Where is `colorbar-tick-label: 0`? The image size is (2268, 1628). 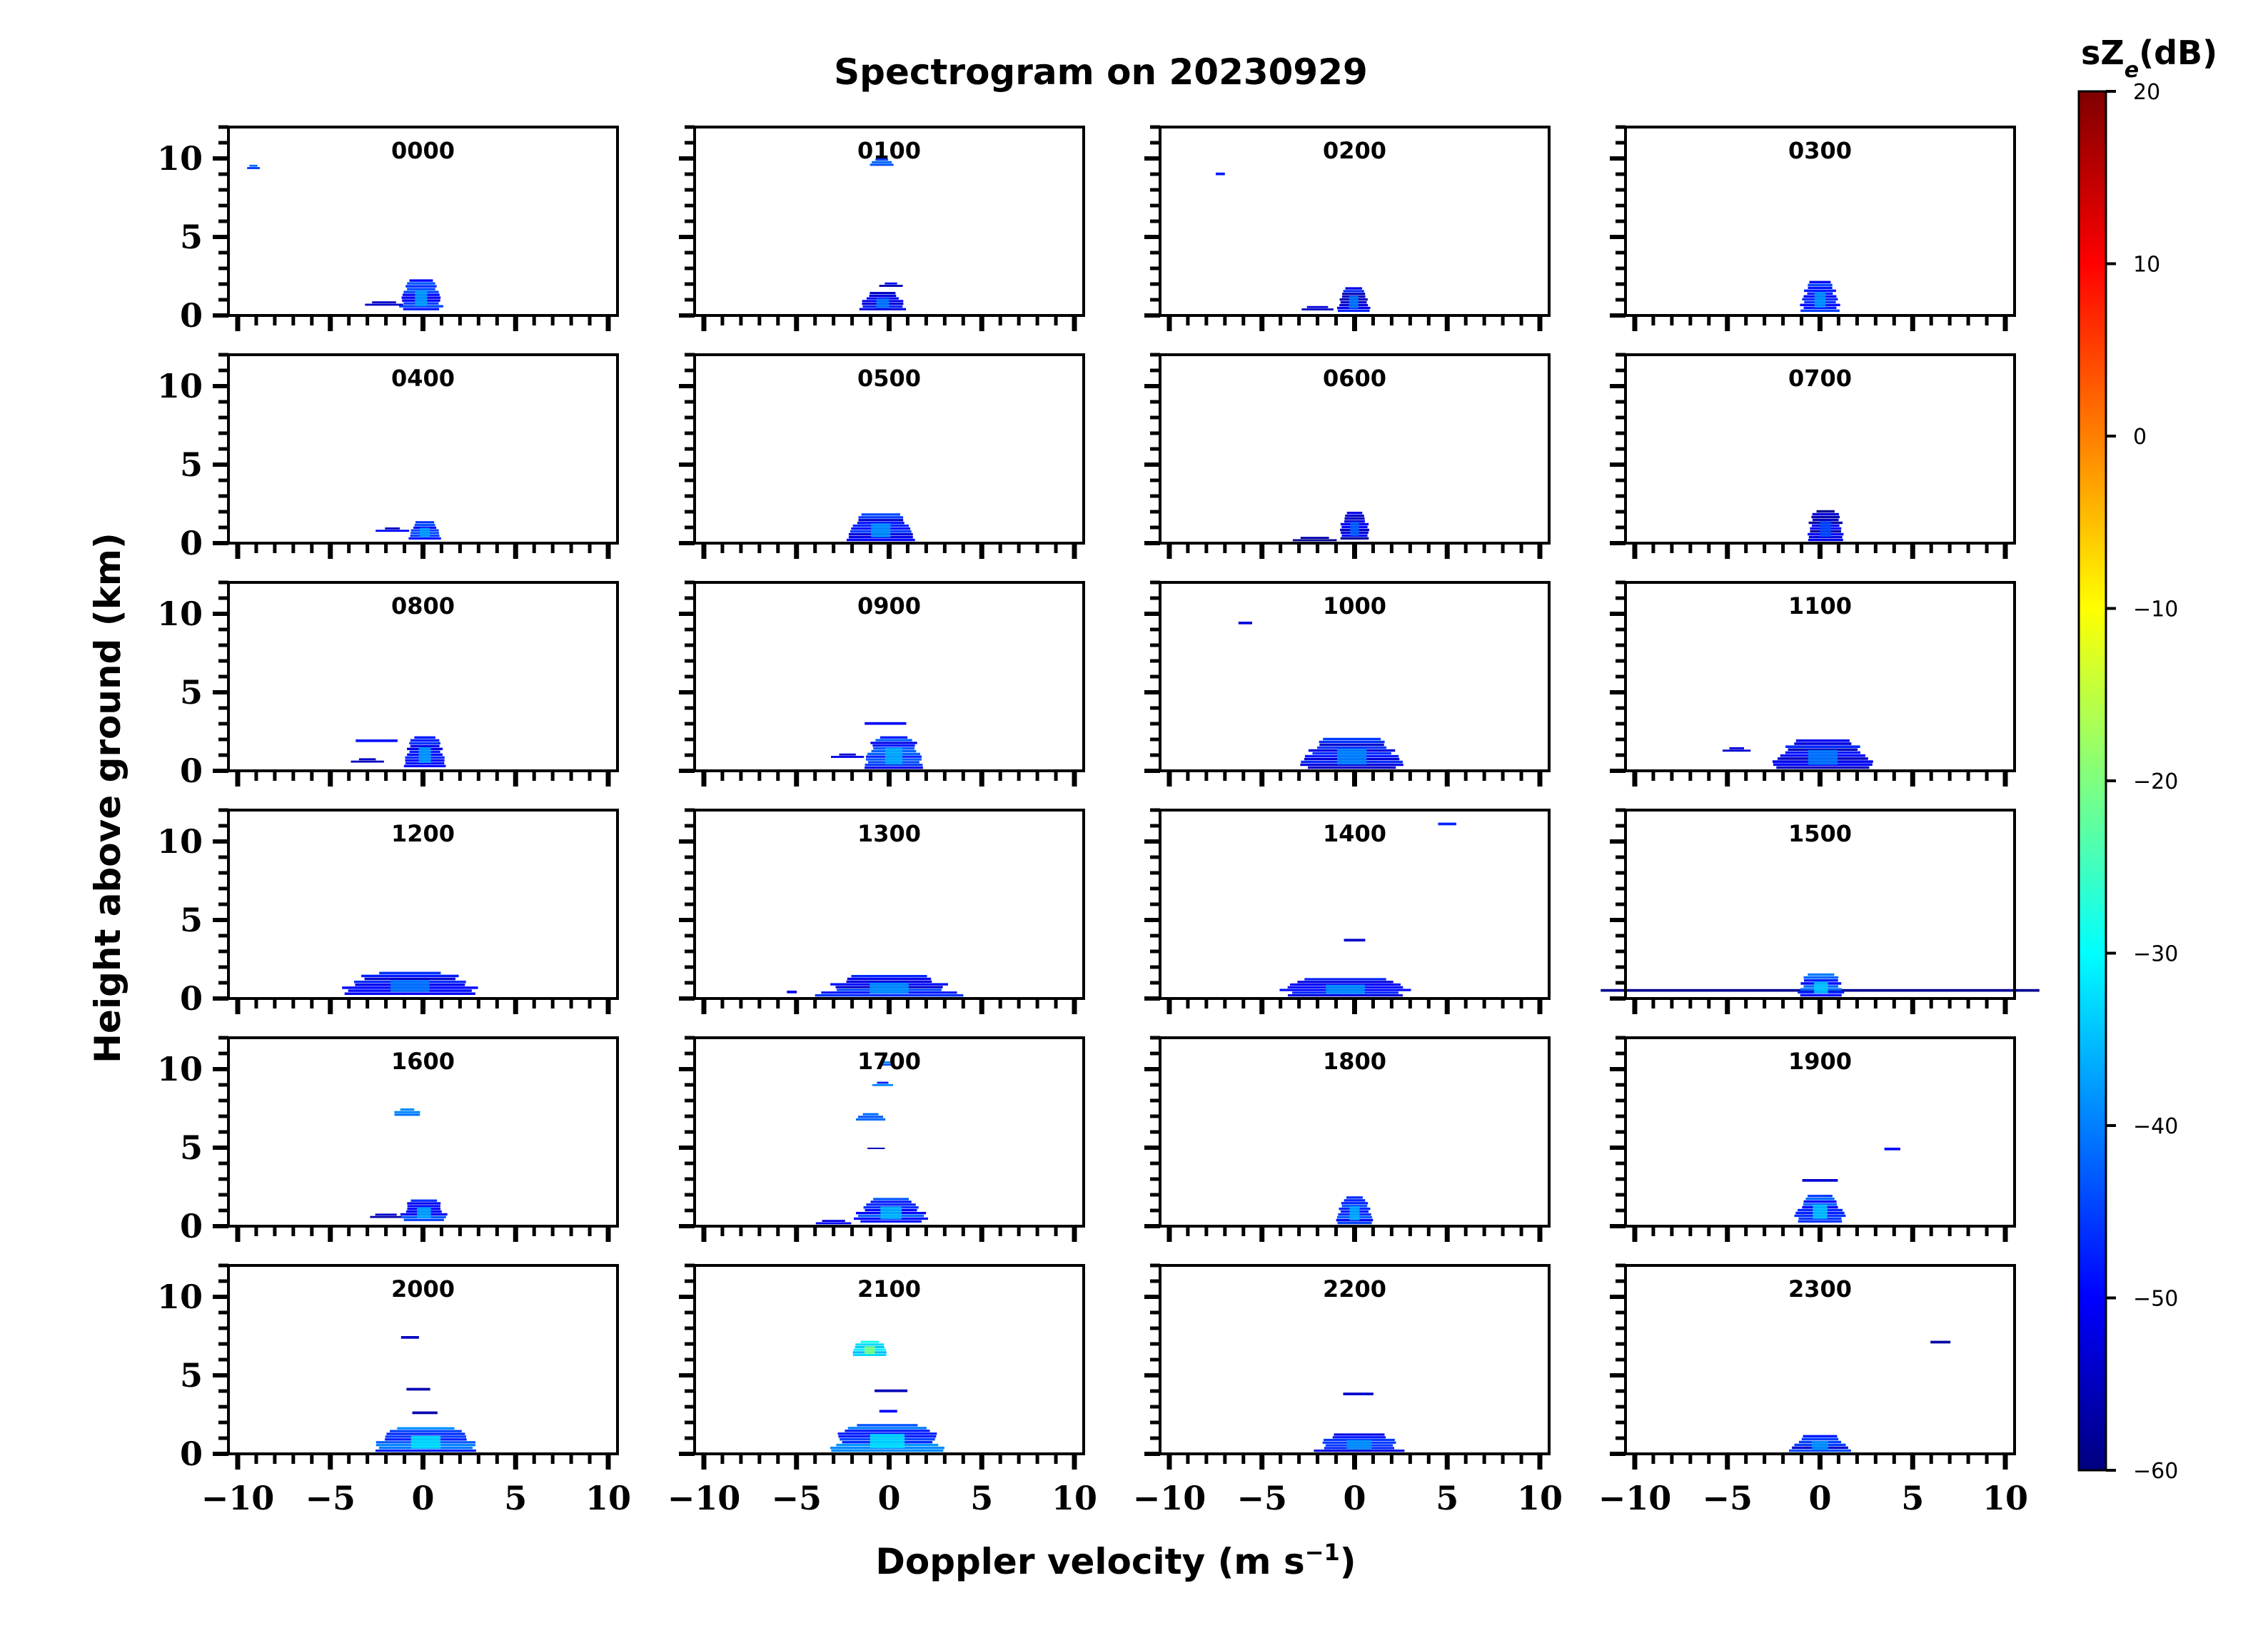 colorbar-tick-label: 0 is located at coordinates (2140, 437).